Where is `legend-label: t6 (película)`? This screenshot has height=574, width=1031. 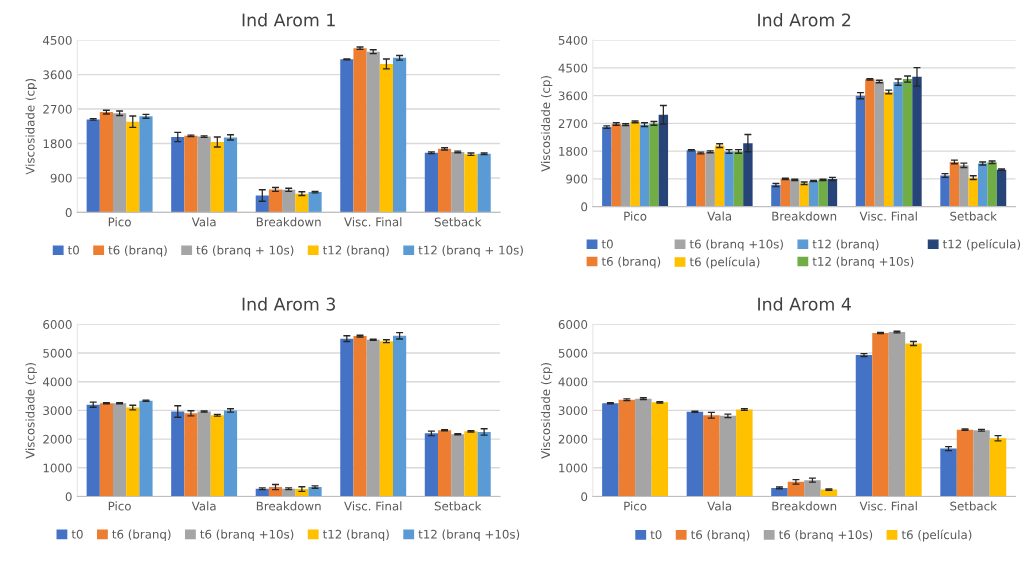 legend-label: t6 (película) is located at coordinates (724, 262).